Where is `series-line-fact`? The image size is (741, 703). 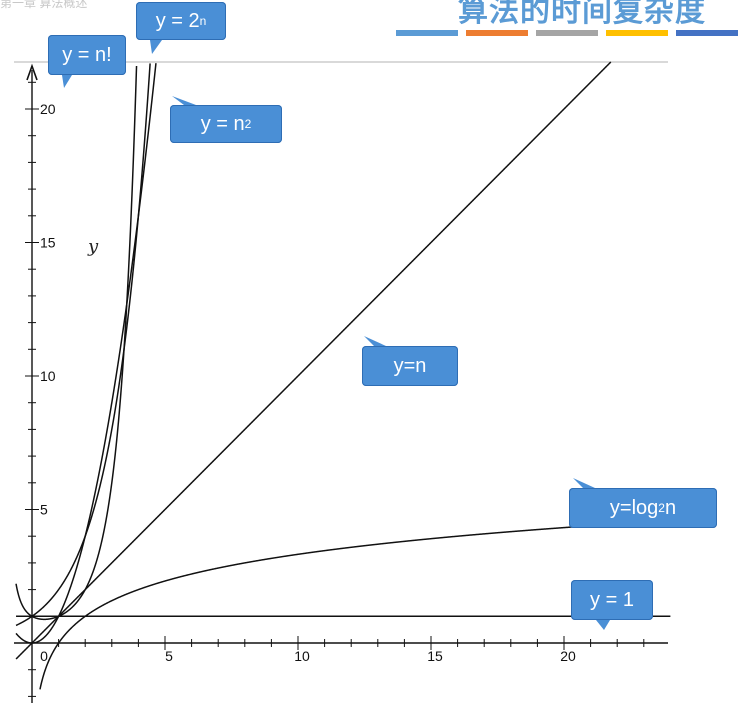 series-line-fact is located at coordinates (76, 343).